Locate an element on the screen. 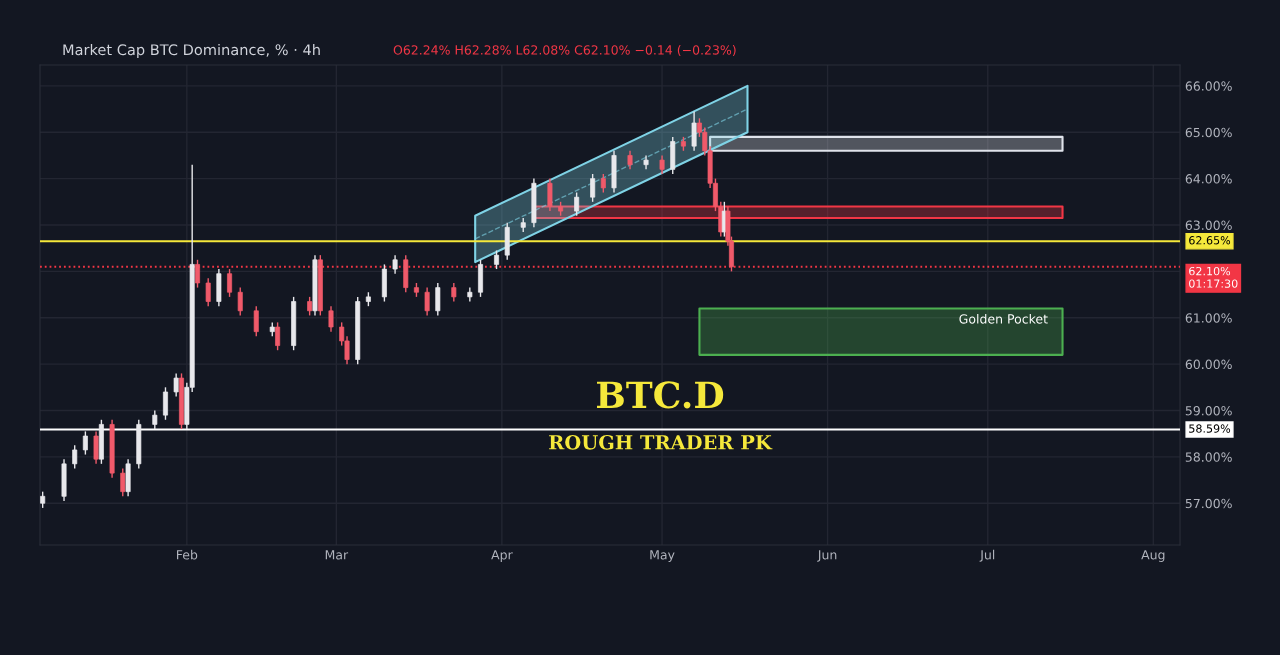 This screenshot has height=655, width=1280. annotation: ROUGH TRADER PK is located at coordinates (661, 442).